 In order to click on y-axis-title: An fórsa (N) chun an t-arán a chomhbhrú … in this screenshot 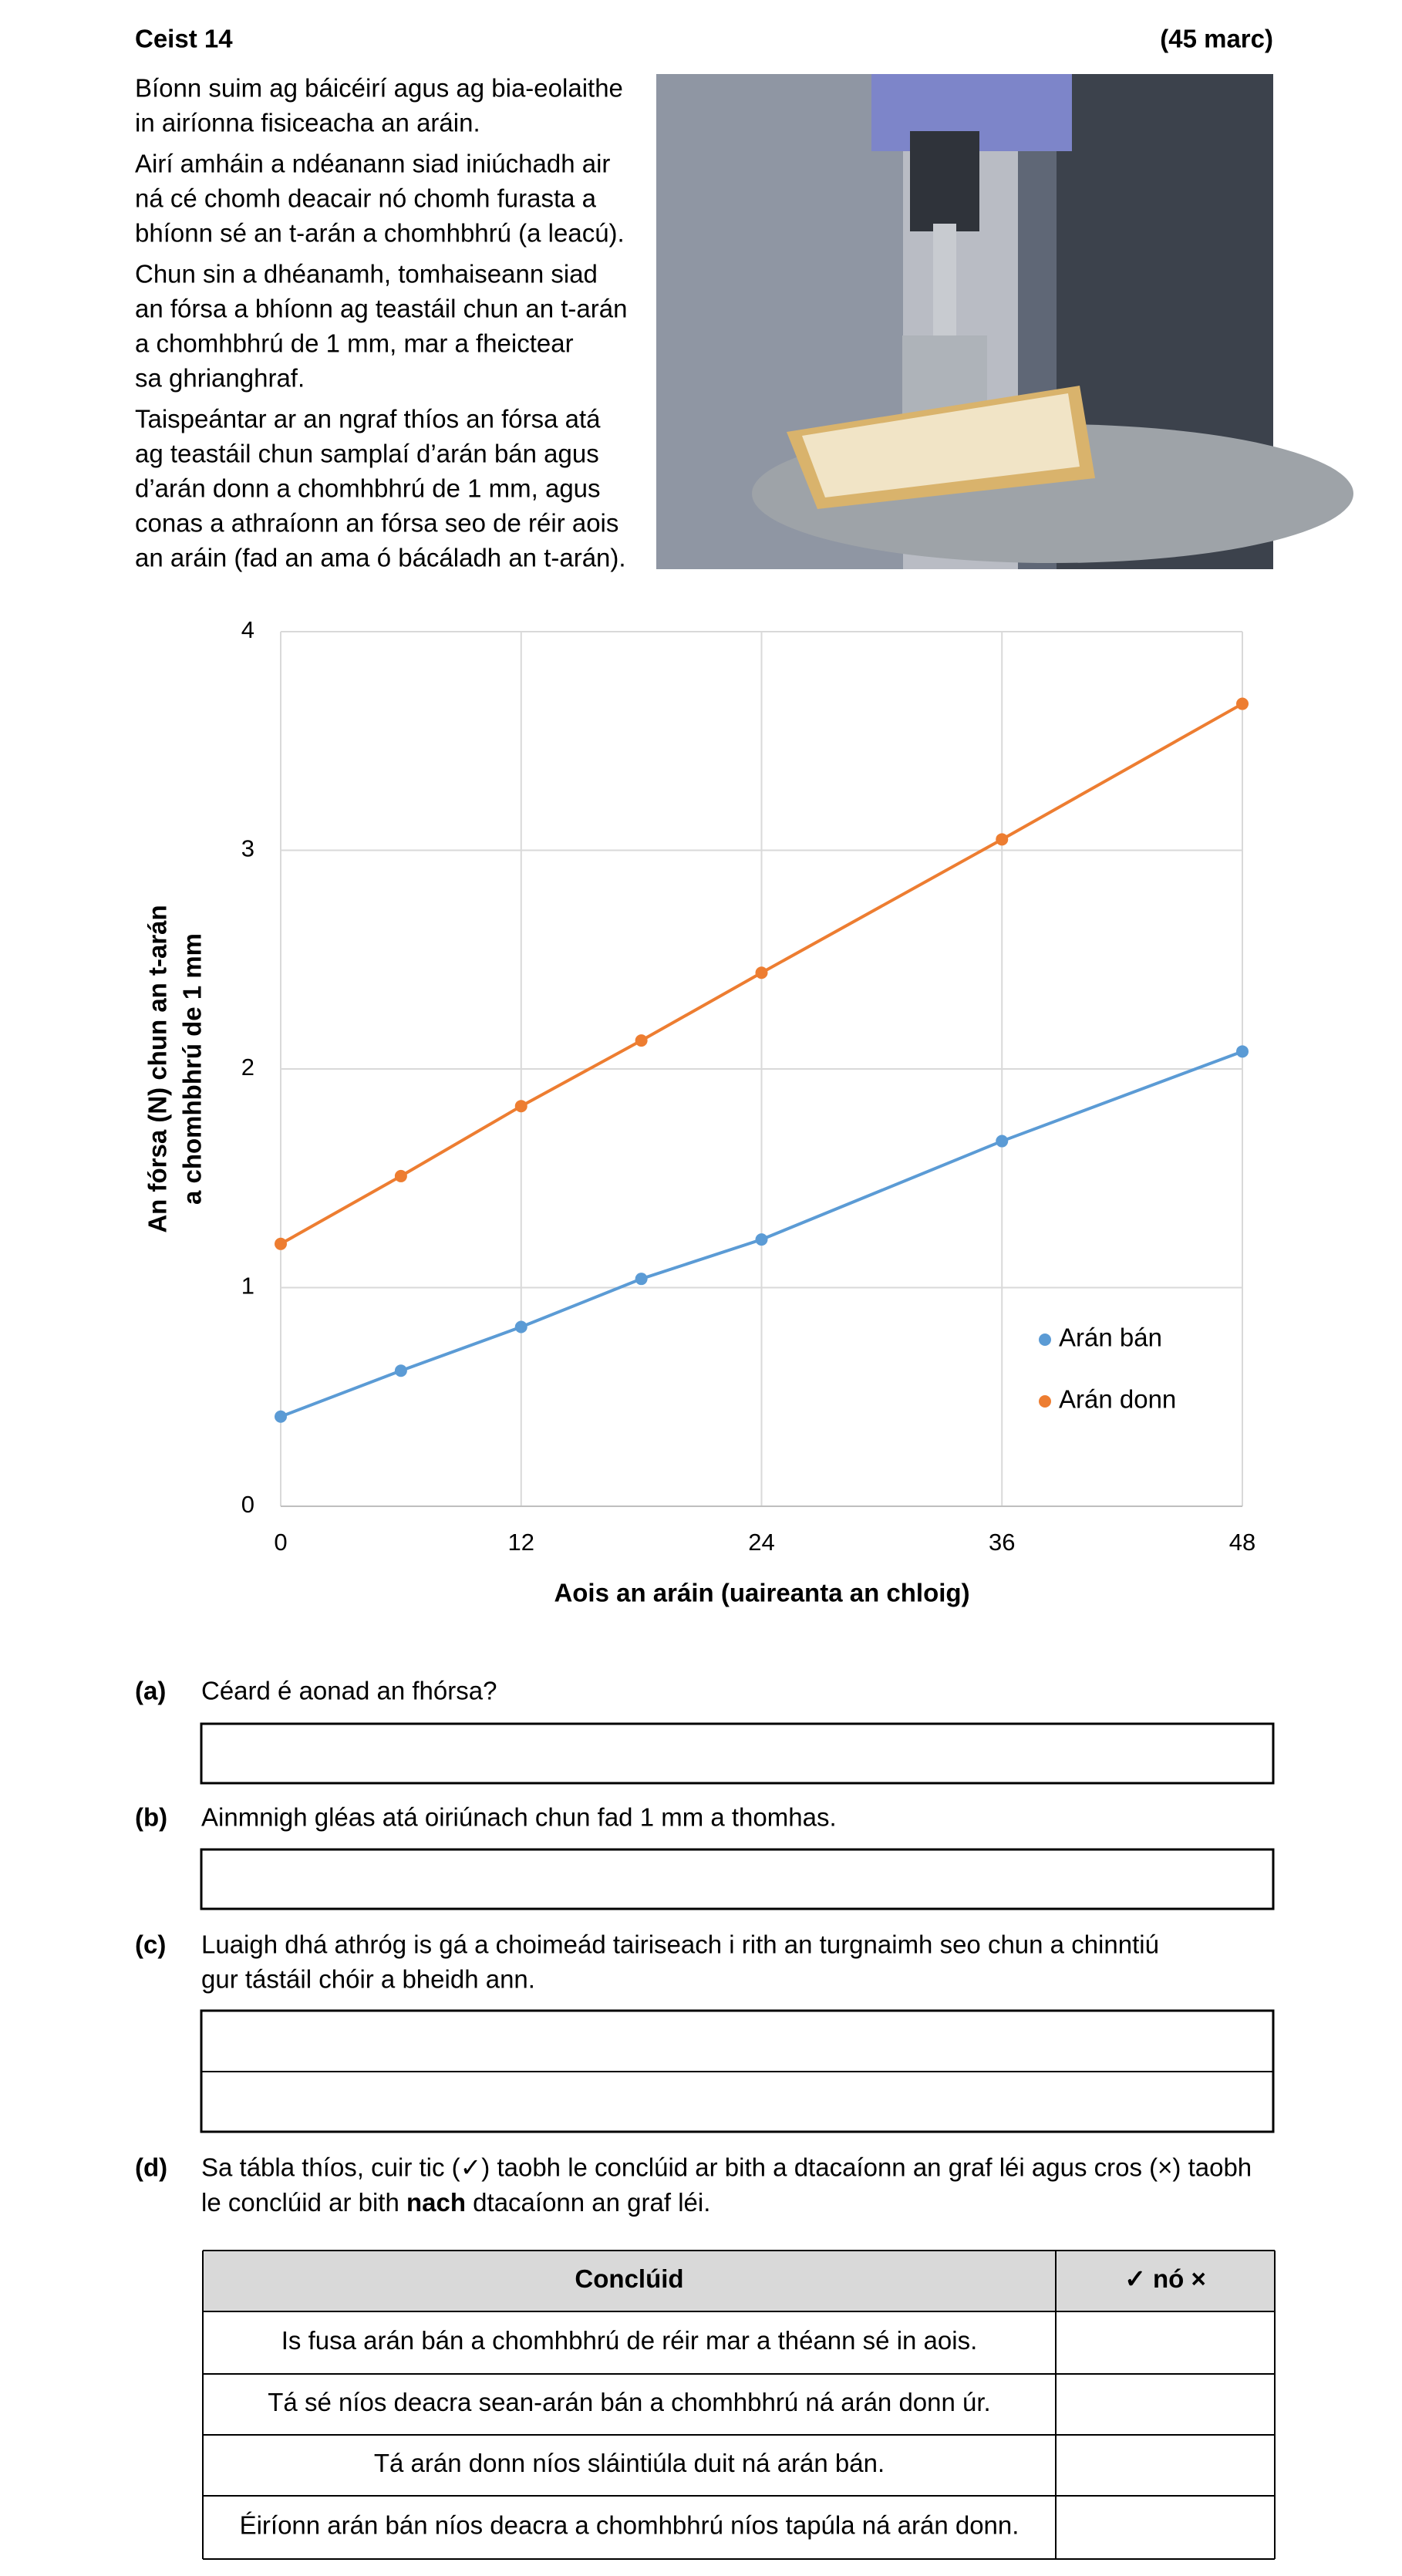, I will do `click(175, 1068)`.